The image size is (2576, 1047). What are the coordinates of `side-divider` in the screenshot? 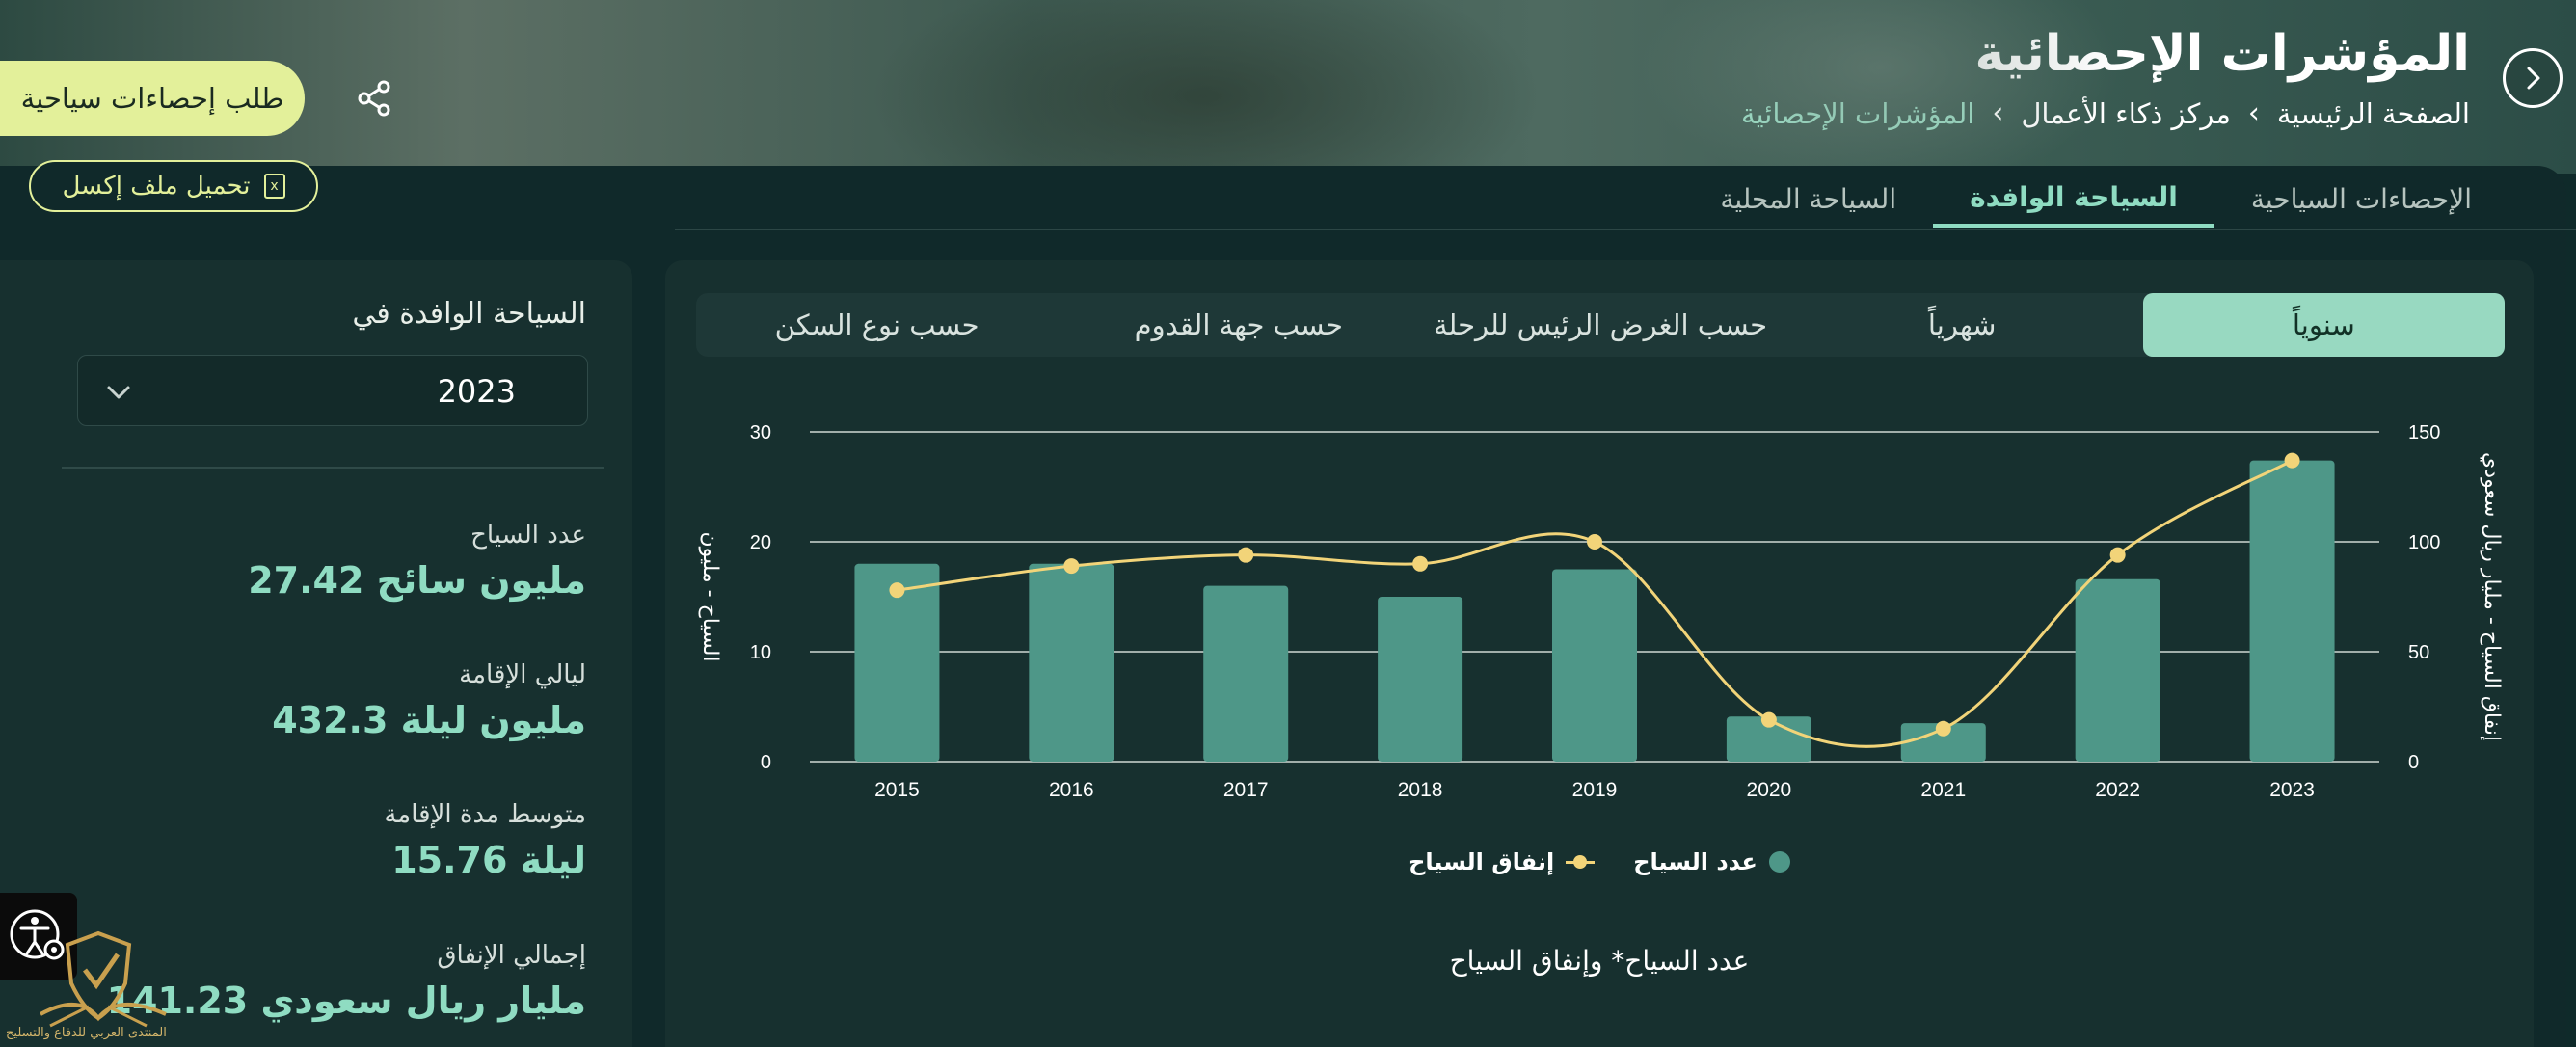 It's located at (333, 468).